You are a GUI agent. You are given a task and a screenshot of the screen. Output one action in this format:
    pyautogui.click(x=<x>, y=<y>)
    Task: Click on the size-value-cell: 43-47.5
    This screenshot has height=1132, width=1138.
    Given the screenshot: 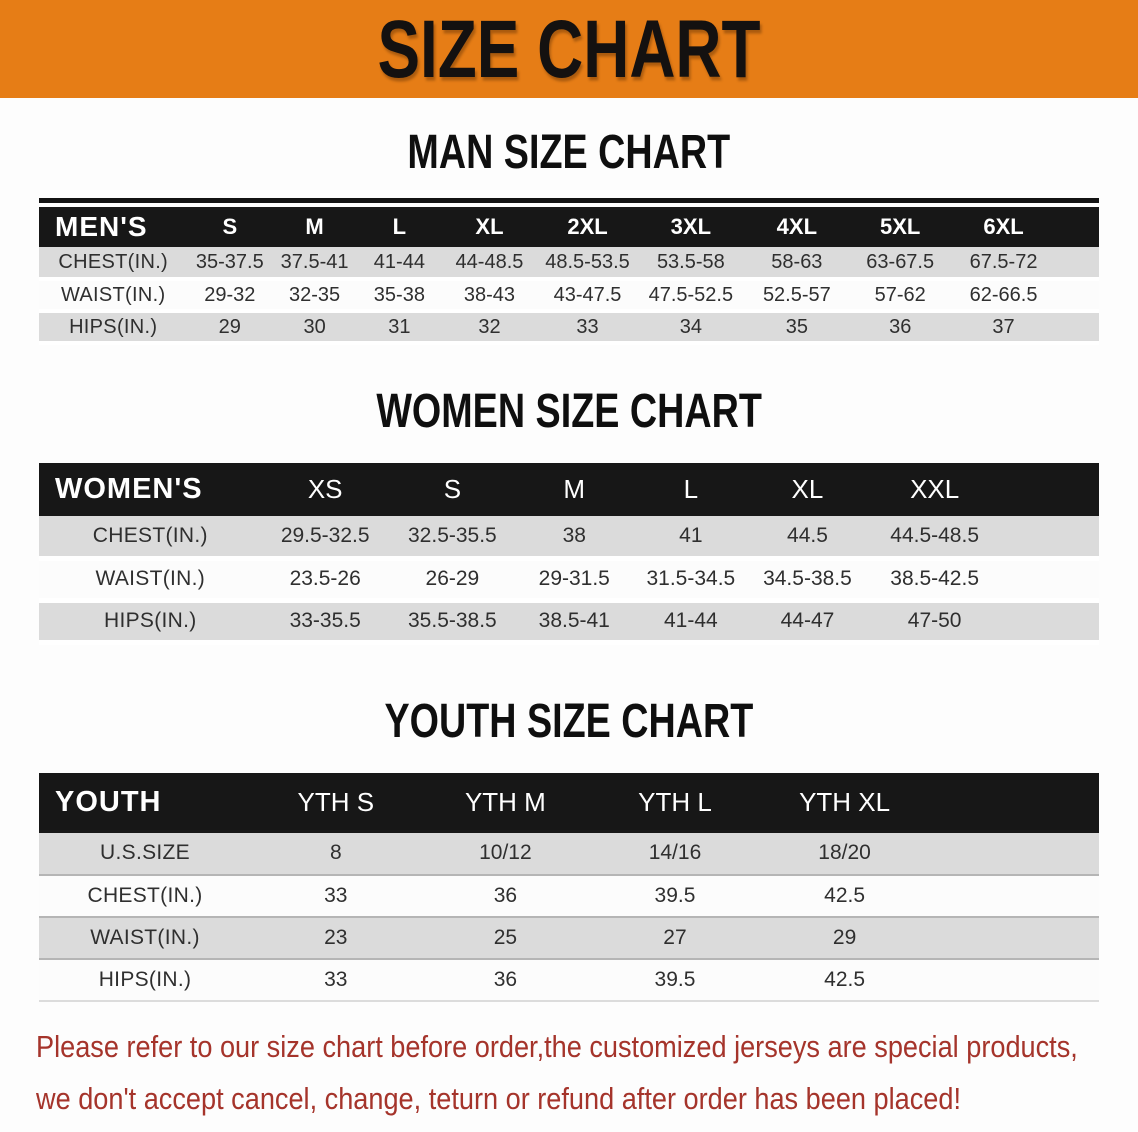 What is the action you would take?
    pyautogui.click(x=587, y=296)
    